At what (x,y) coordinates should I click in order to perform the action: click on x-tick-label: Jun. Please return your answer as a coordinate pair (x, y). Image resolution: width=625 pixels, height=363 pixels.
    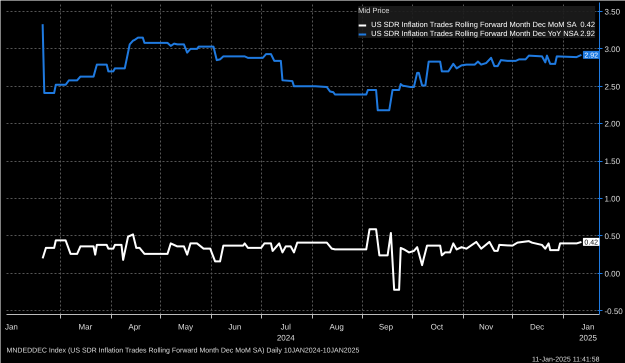
    Looking at the image, I should click on (235, 327).